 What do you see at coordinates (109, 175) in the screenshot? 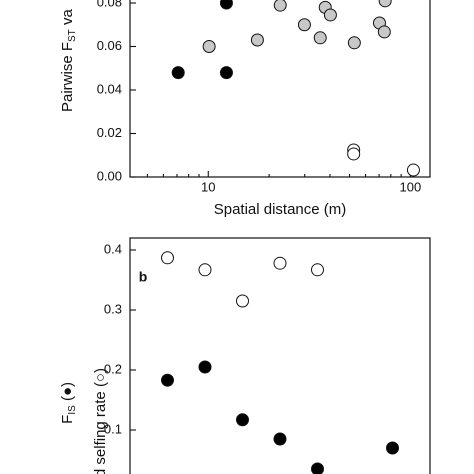
I see `y-tick-label: 0.00` at bounding box center [109, 175].